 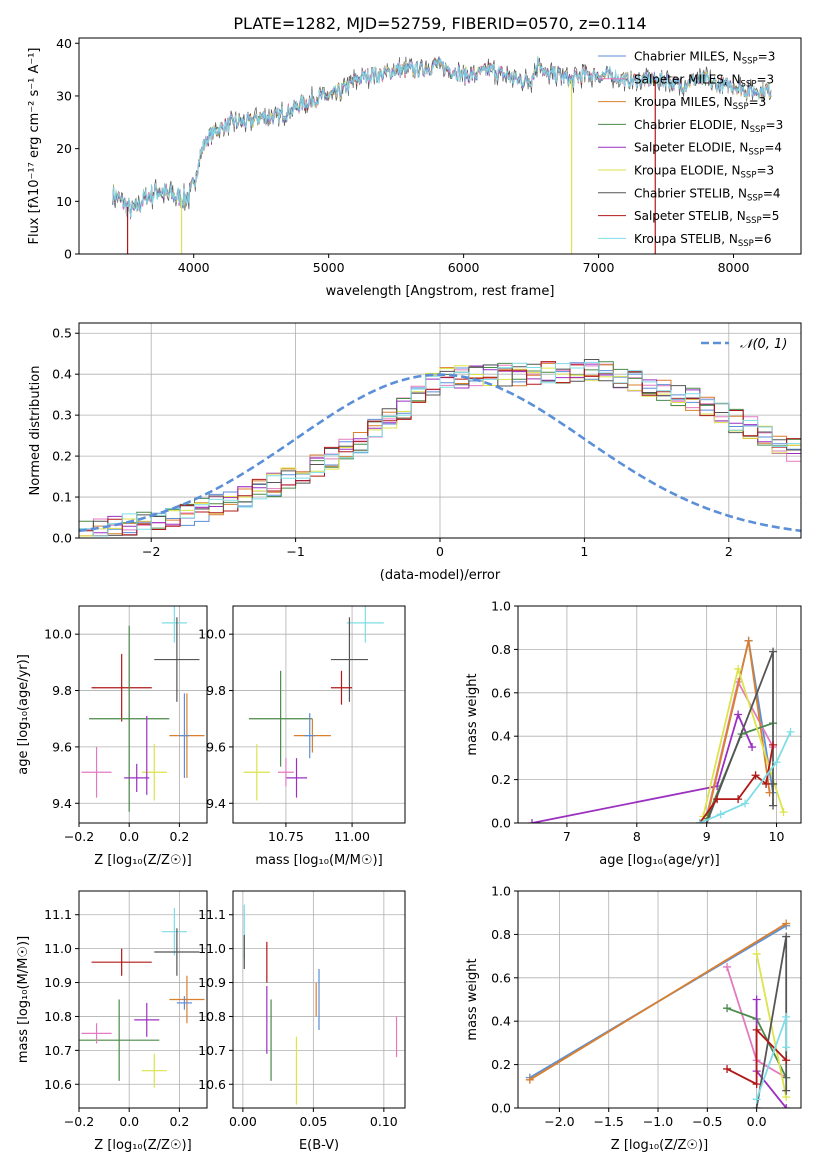 I want to click on weight-line-kroupa_miles, so click(x=658, y=1001).